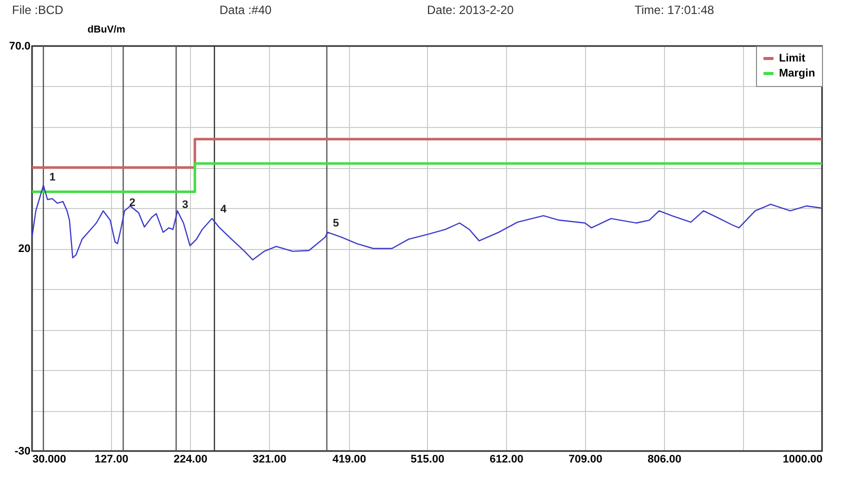  What do you see at coordinates (38, 10) in the screenshot?
I see `text: File :BCD` at bounding box center [38, 10].